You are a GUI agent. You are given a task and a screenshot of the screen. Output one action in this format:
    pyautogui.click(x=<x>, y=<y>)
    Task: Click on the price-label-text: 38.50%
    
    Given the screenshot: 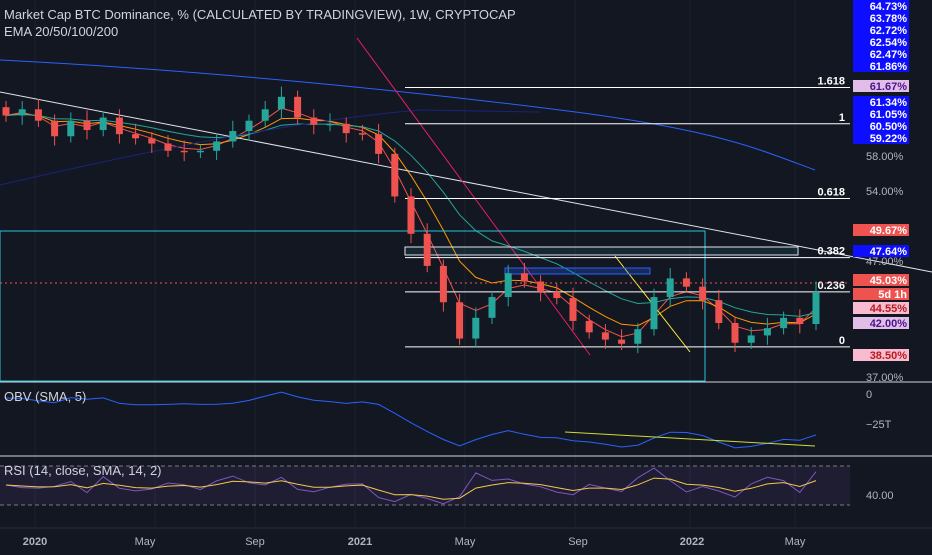 What is the action you would take?
    pyautogui.click(x=889, y=356)
    